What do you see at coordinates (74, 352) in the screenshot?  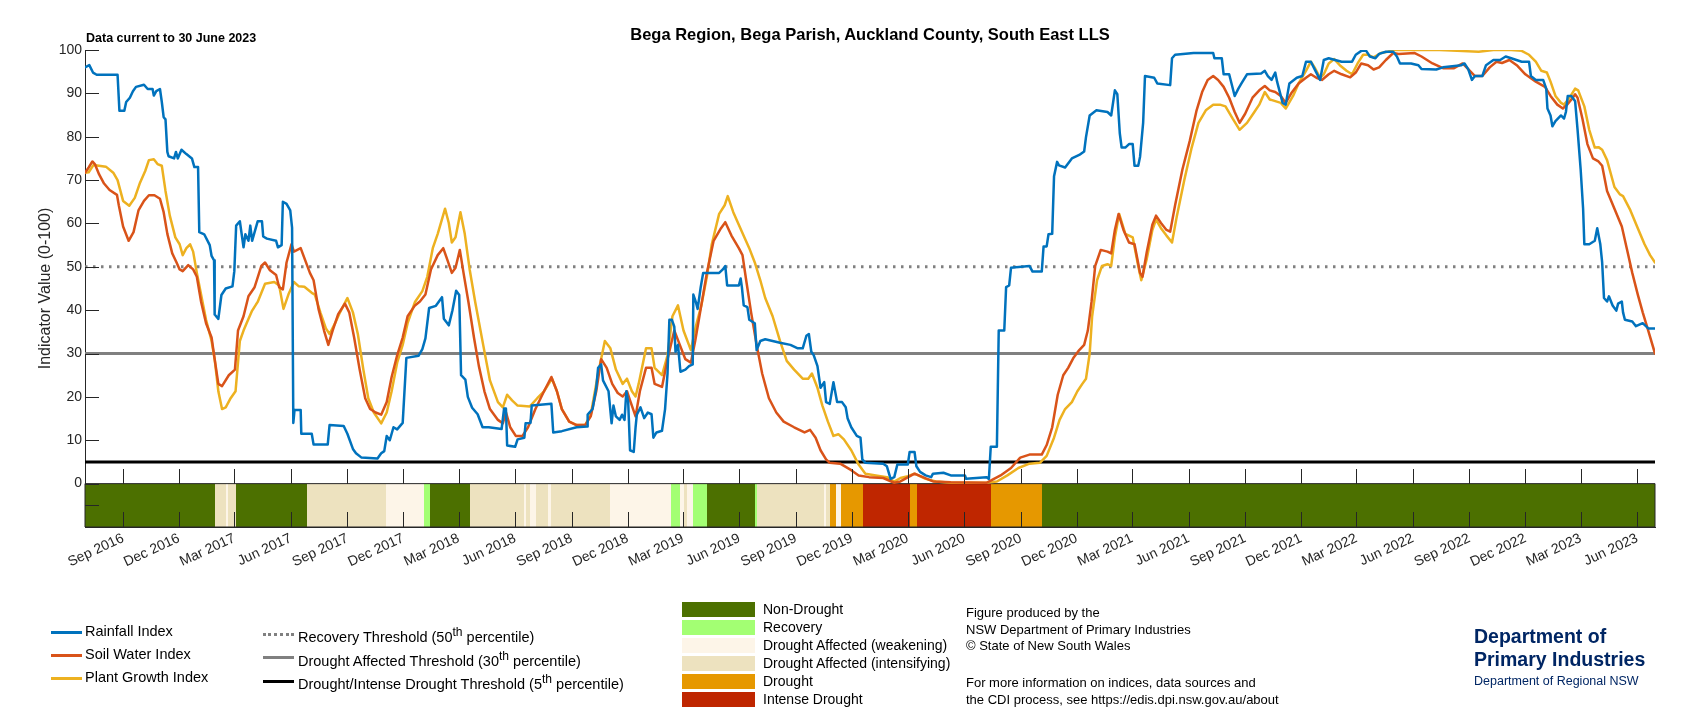 I see `y-tick-label: 30` at bounding box center [74, 352].